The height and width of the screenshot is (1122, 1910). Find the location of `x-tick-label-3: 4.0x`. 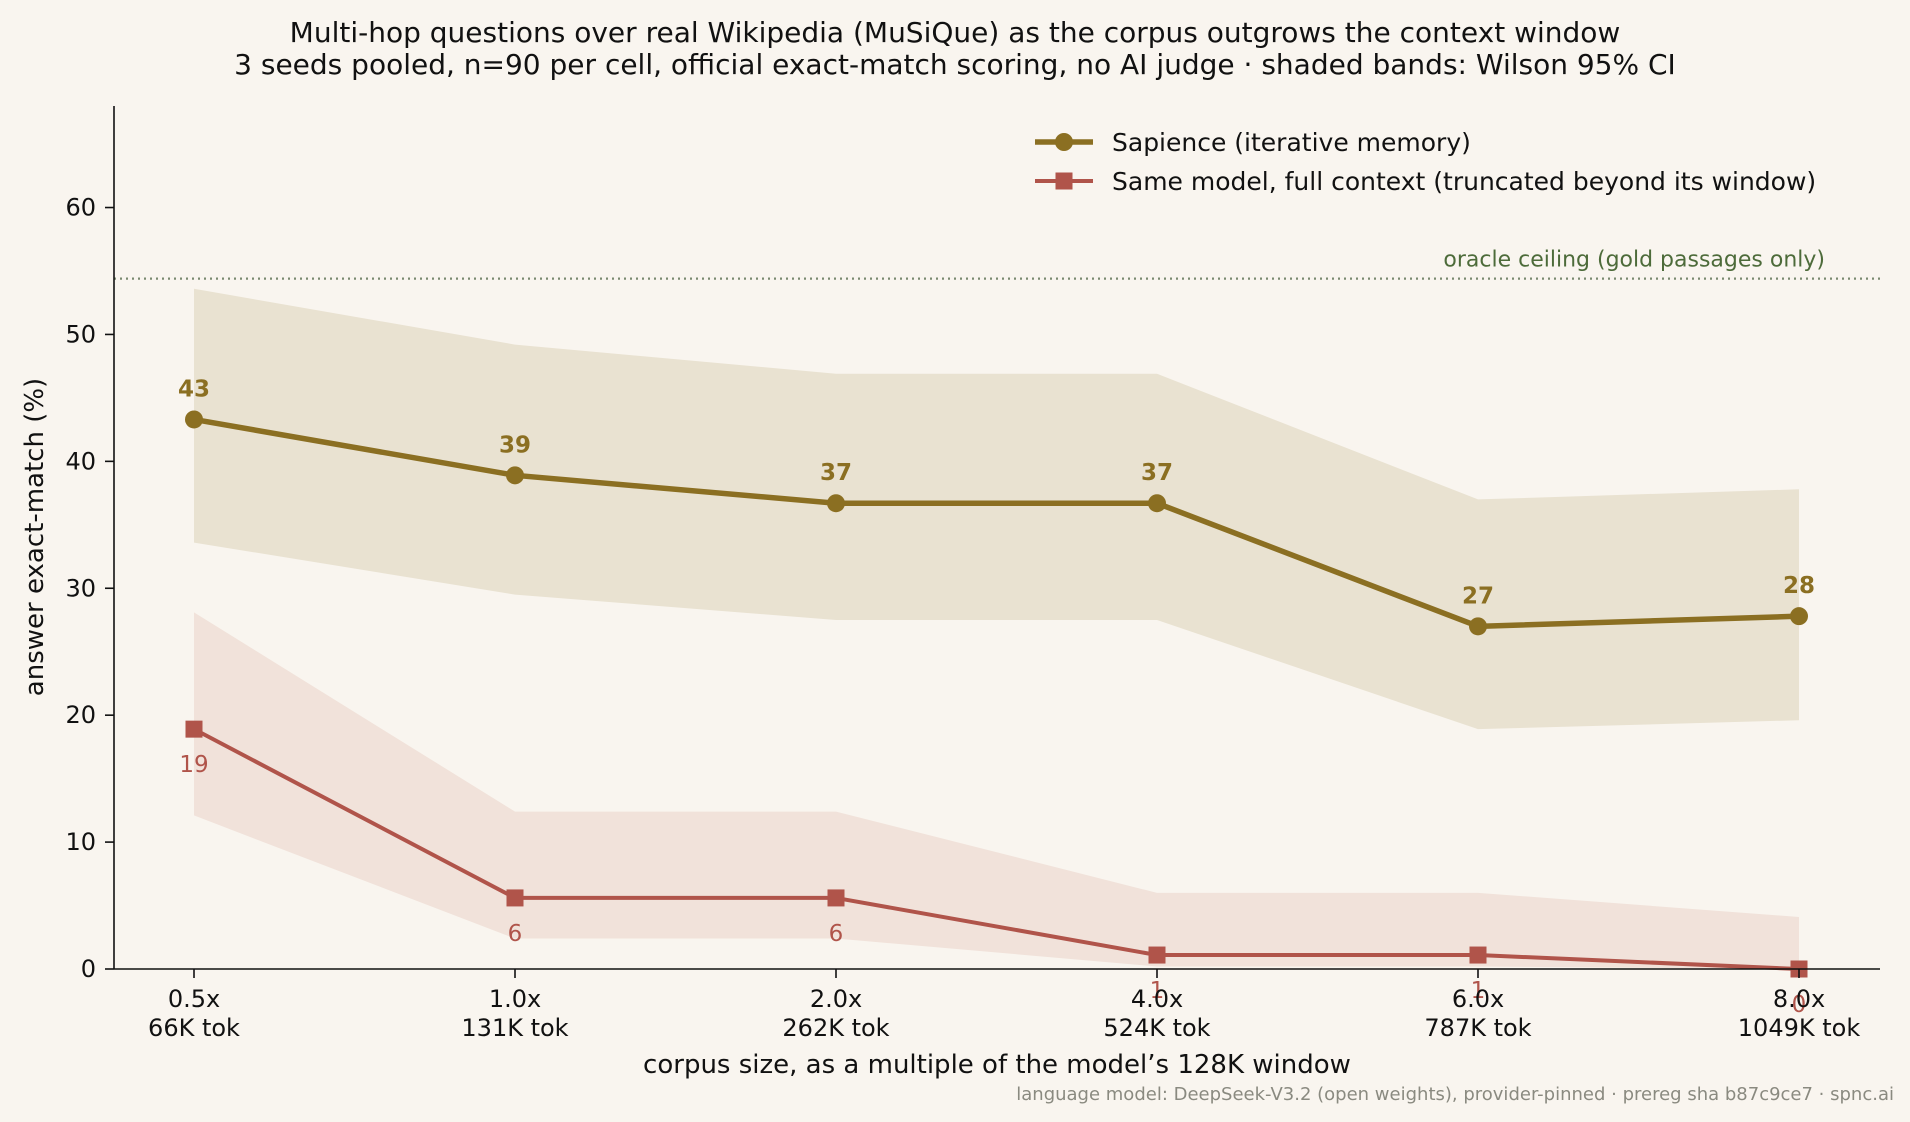

x-tick-label-3: 4.0x is located at coordinates (1157, 999).